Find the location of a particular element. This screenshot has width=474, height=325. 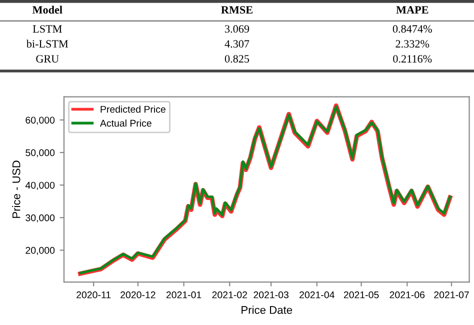

text: 0.2116% is located at coordinates (412, 59).